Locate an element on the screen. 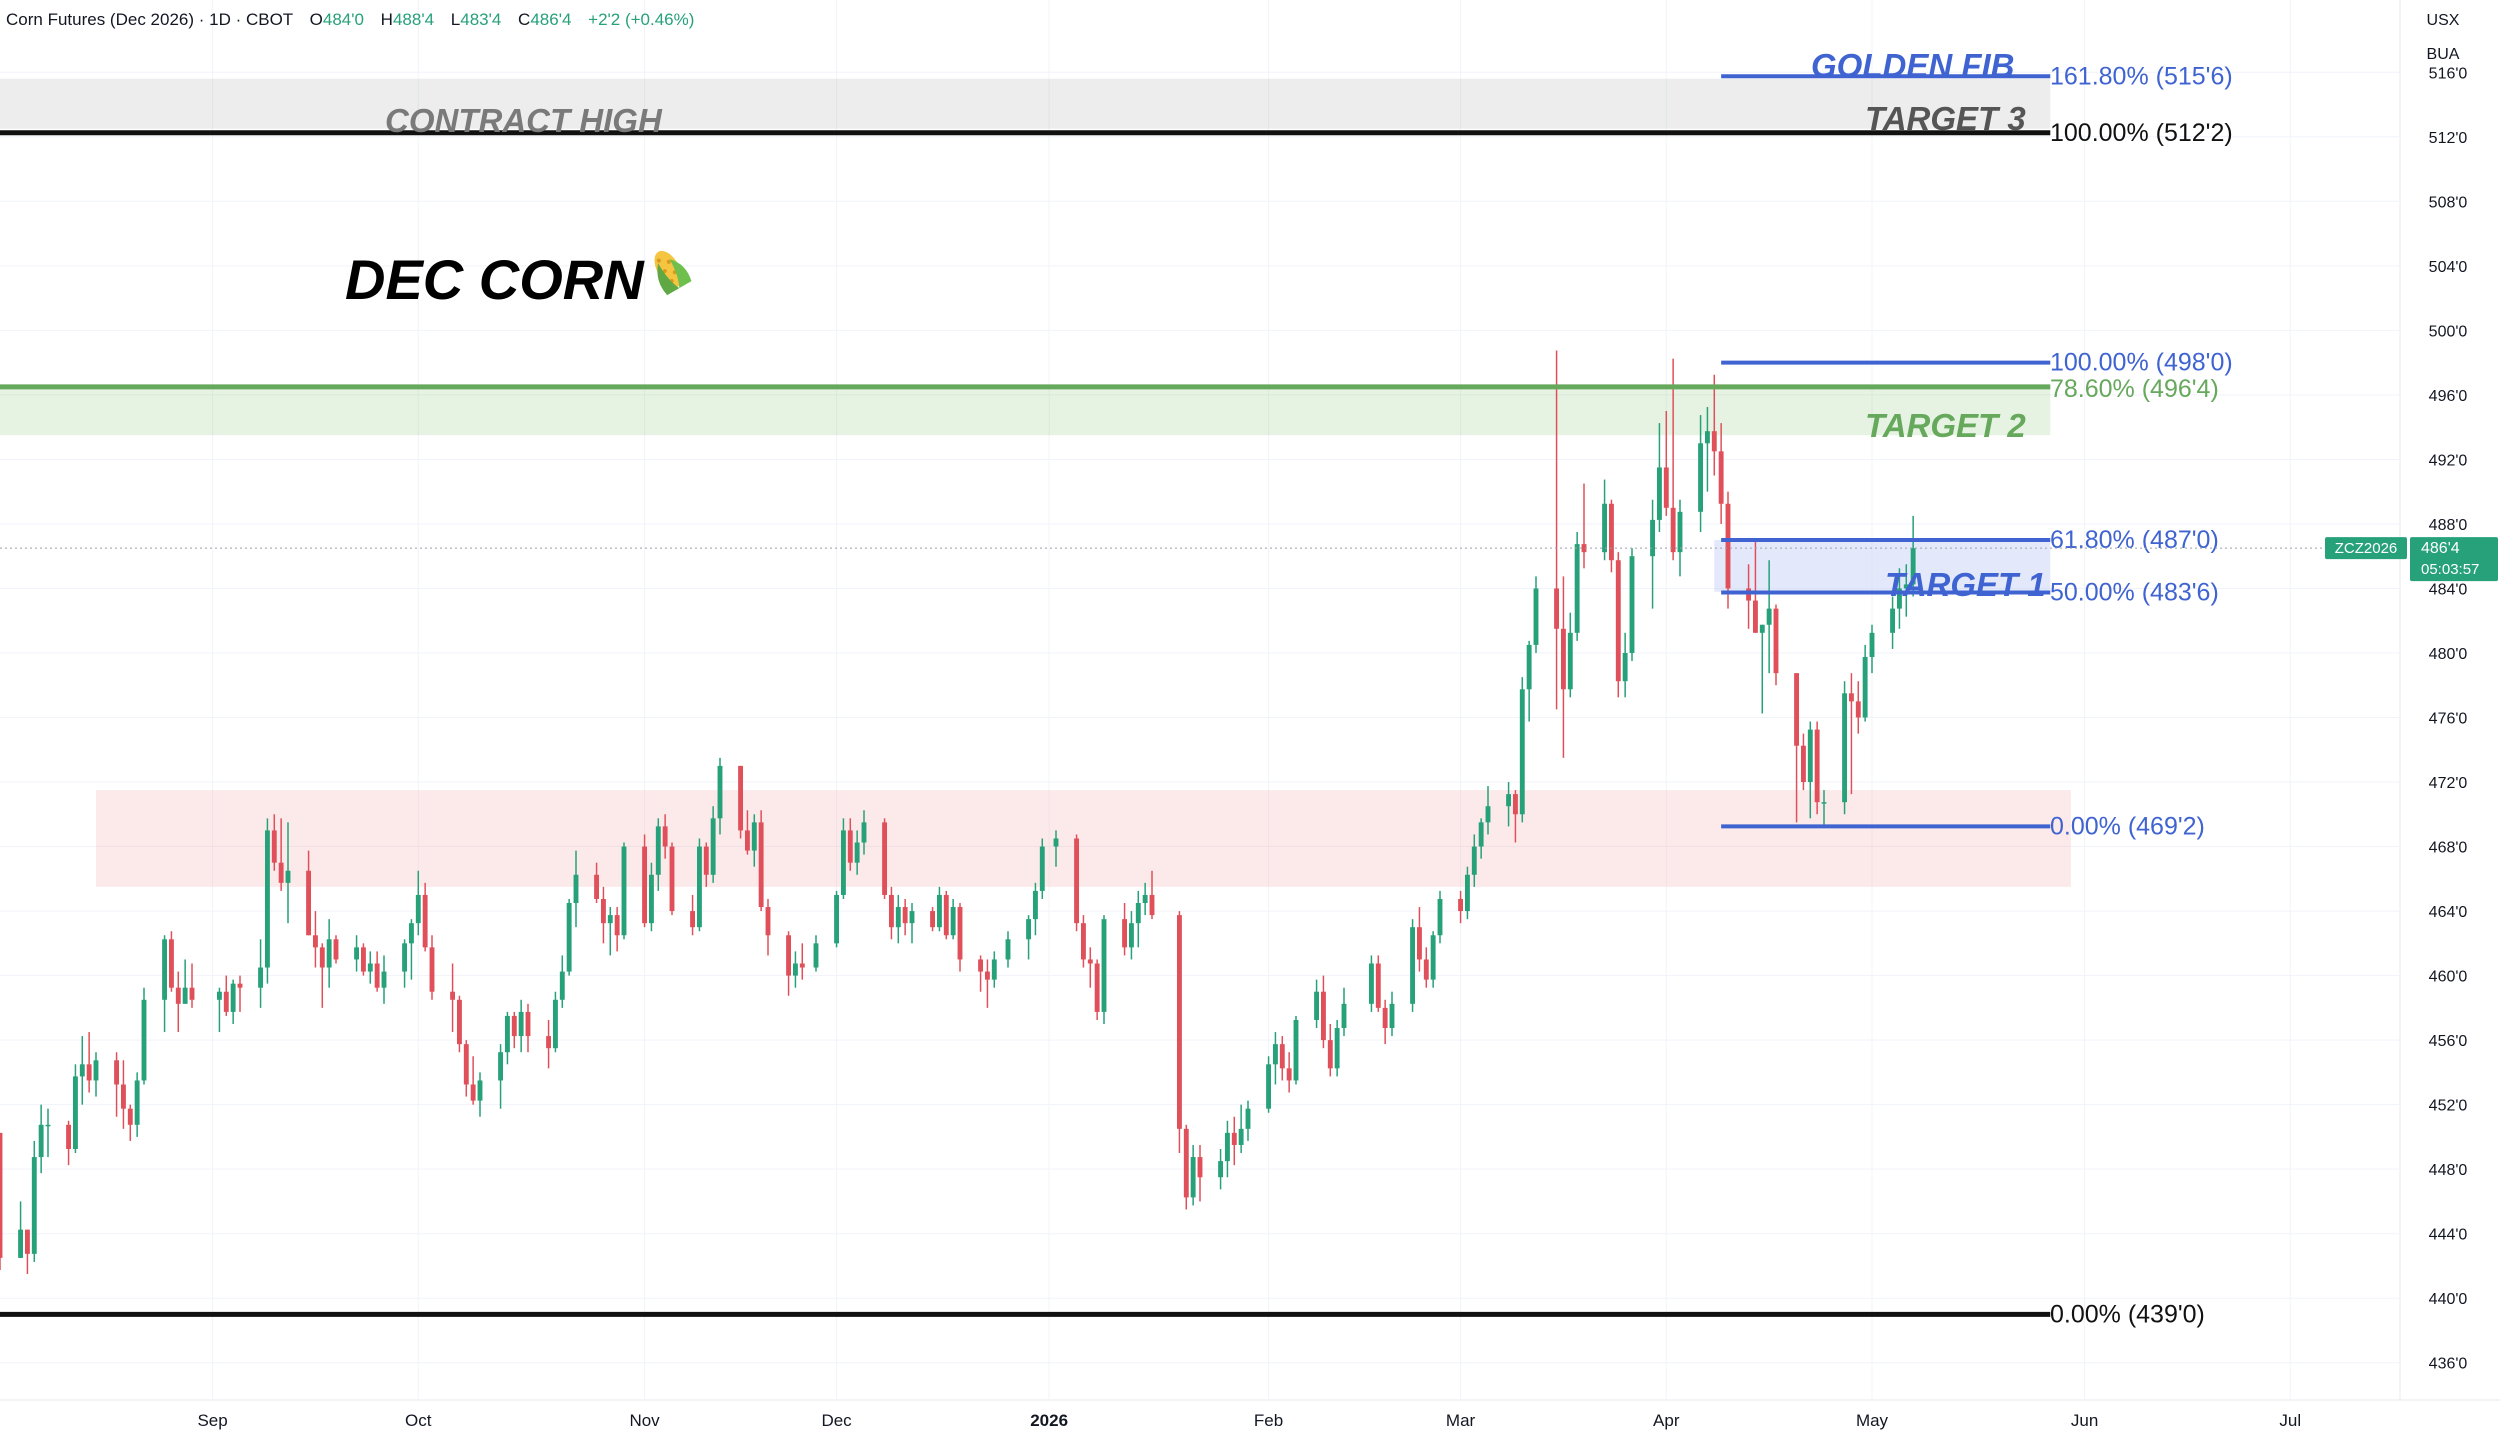 Image resolution: width=2500 pixels, height=1438 pixels. unit-label: BUA is located at coordinates (2443, 54).